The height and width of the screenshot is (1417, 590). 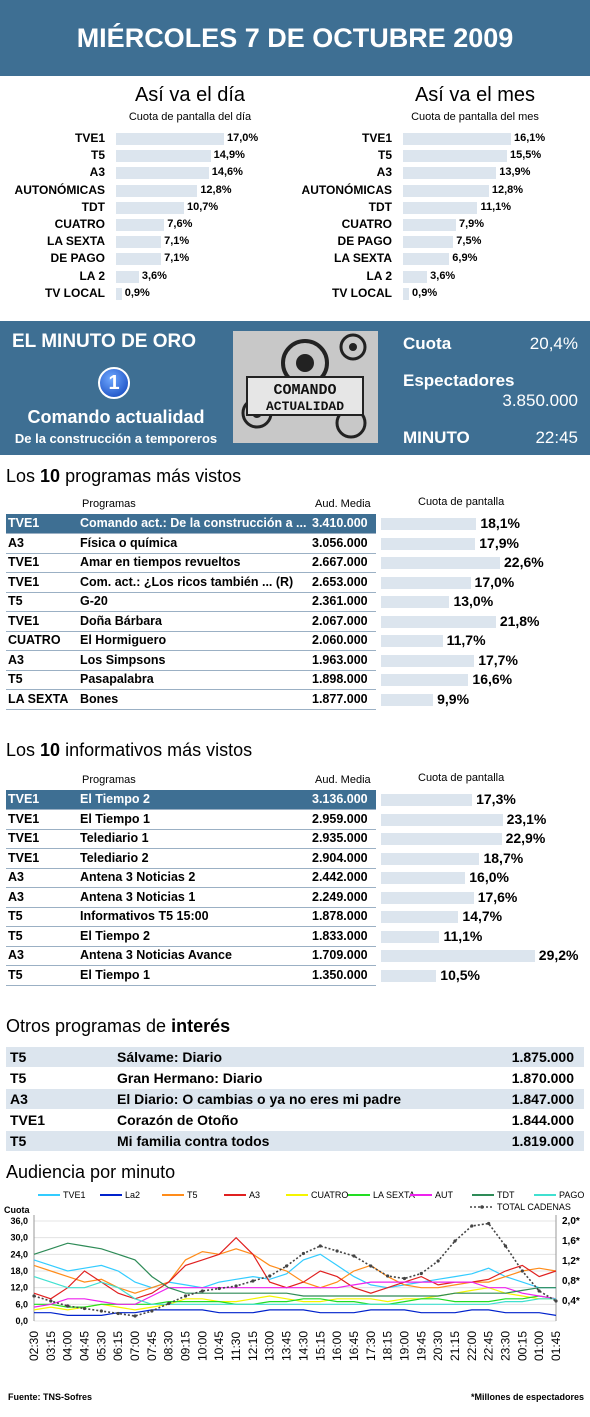 What do you see at coordinates (388, 1346) in the screenshot?
I see `x-tick-21: 18:15` at bounding box center [388, 1346].